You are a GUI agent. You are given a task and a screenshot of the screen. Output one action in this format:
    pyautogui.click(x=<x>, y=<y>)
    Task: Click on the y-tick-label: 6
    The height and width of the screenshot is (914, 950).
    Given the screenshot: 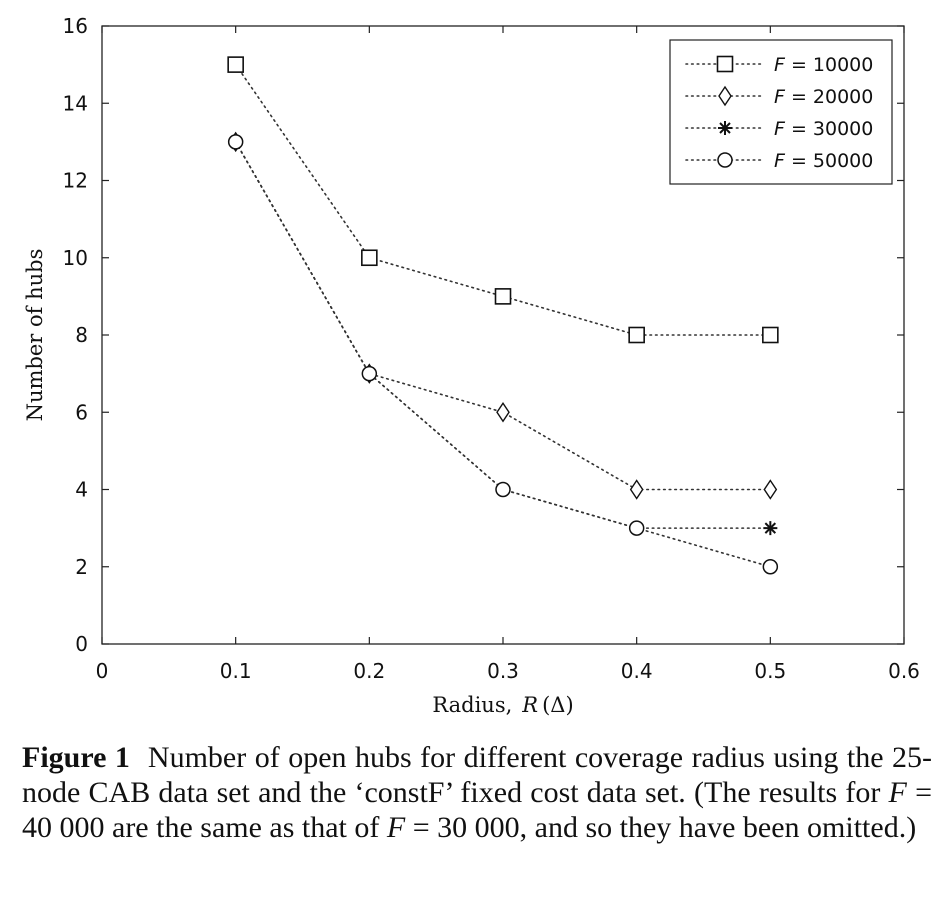 What is the action you would take?
    pyautogui.click(x=81, y=412)
    